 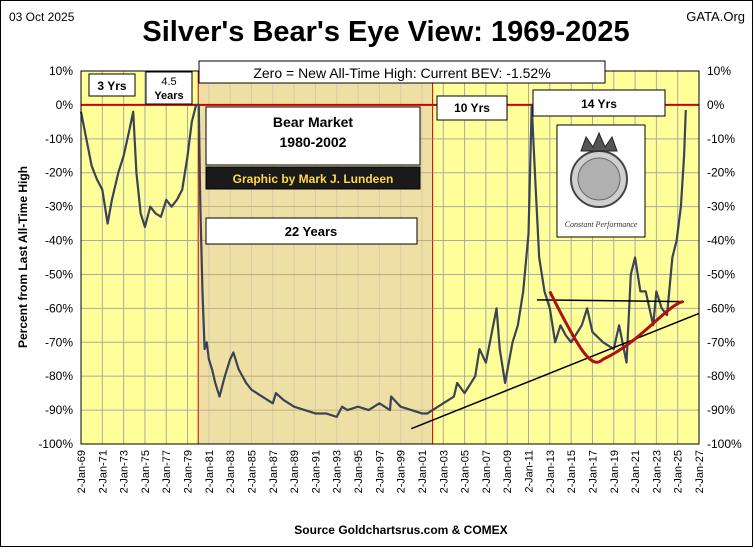 What do you see at coordinates (42, 17) in the screenshot?
I see `date-label: 03 Oct 2025` at bounding box center [42, 17].